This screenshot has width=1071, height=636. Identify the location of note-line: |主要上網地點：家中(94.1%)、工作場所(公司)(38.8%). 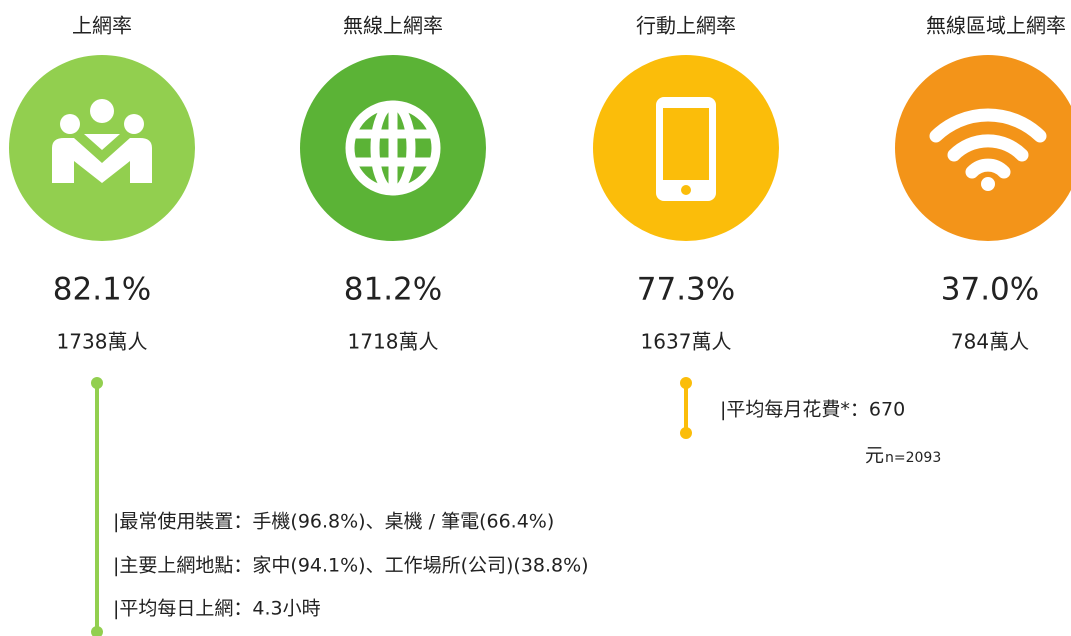
(351, 566).